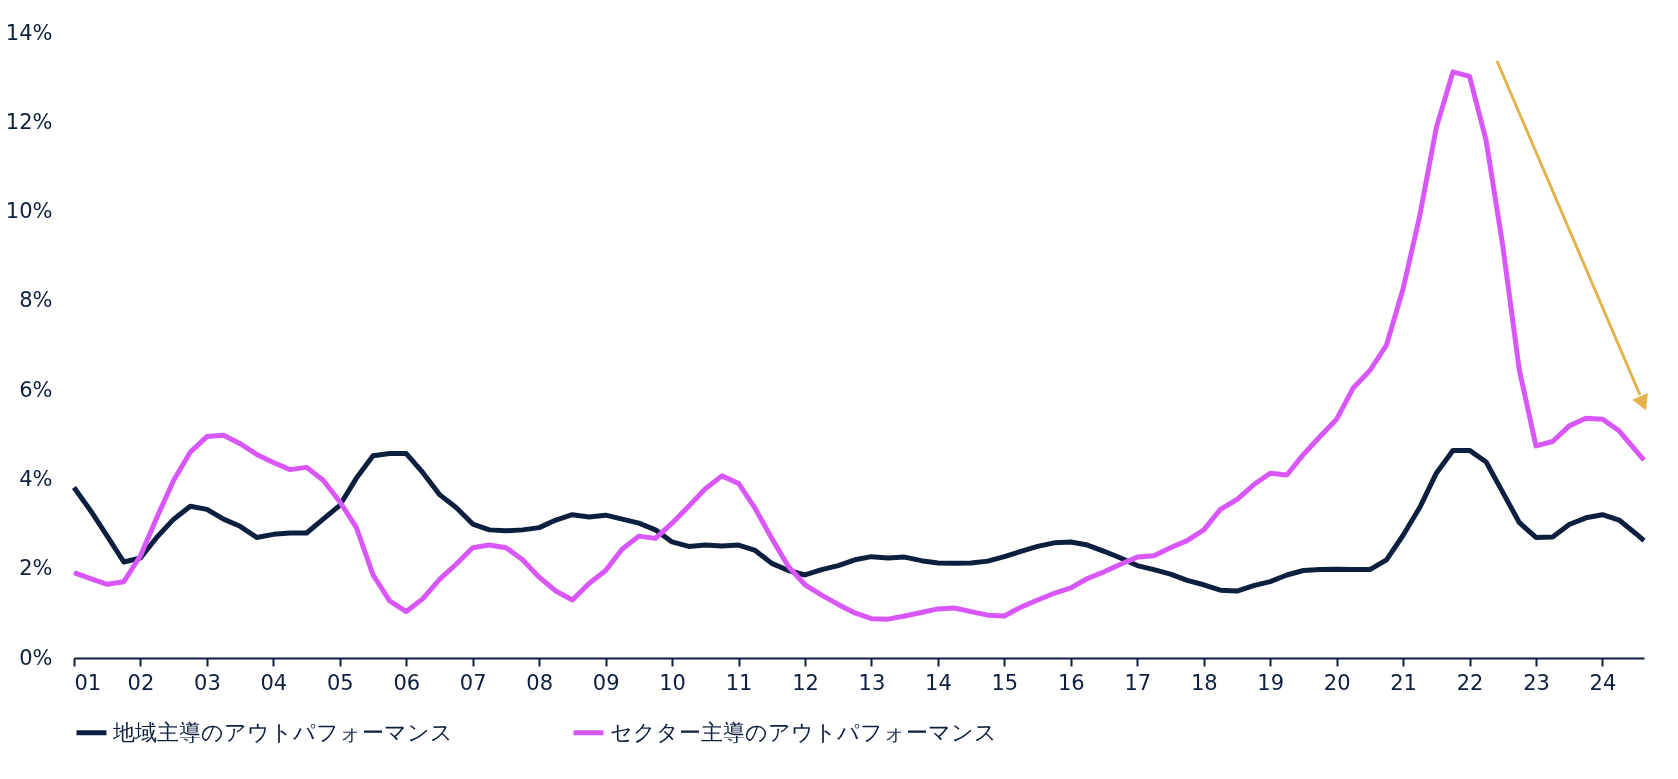  Describe the element at coordinates (1536, 682) in the screenshot. I see `x-tick-label: 23` at that location.